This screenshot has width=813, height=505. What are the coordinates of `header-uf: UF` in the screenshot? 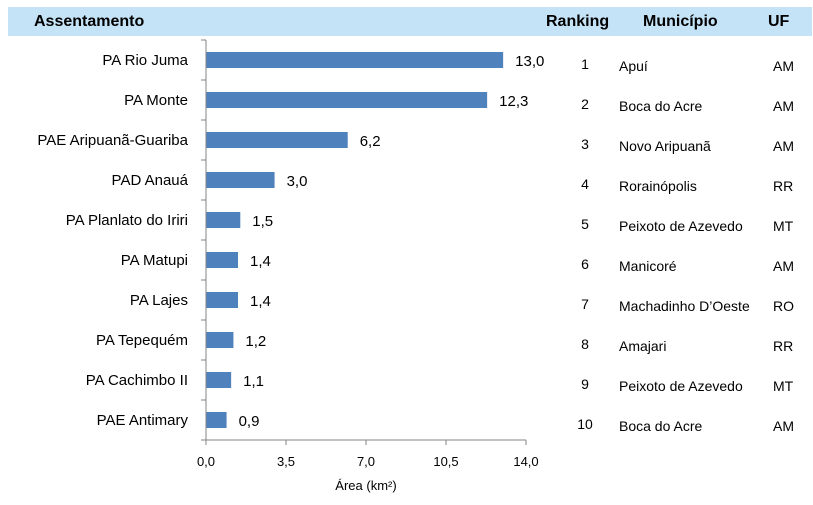 It's located at (779, 21).